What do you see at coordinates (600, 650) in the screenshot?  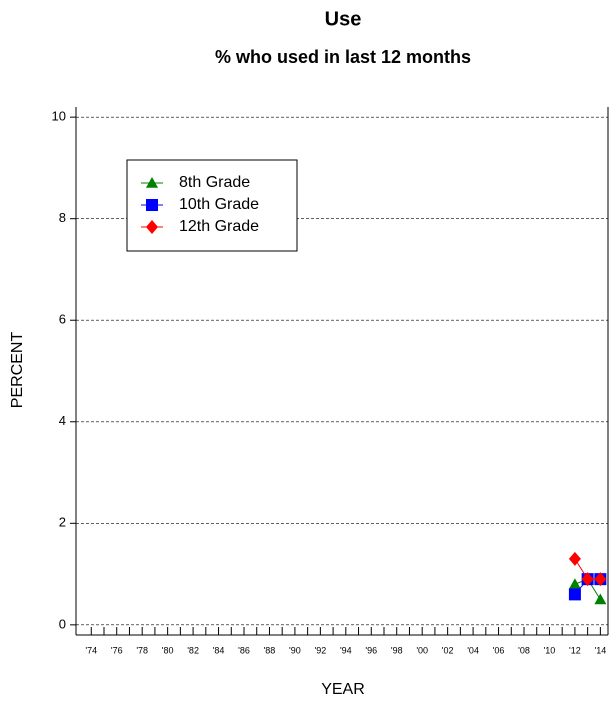 I see `x-tick-label: '14` at bounding box center [600, 650].